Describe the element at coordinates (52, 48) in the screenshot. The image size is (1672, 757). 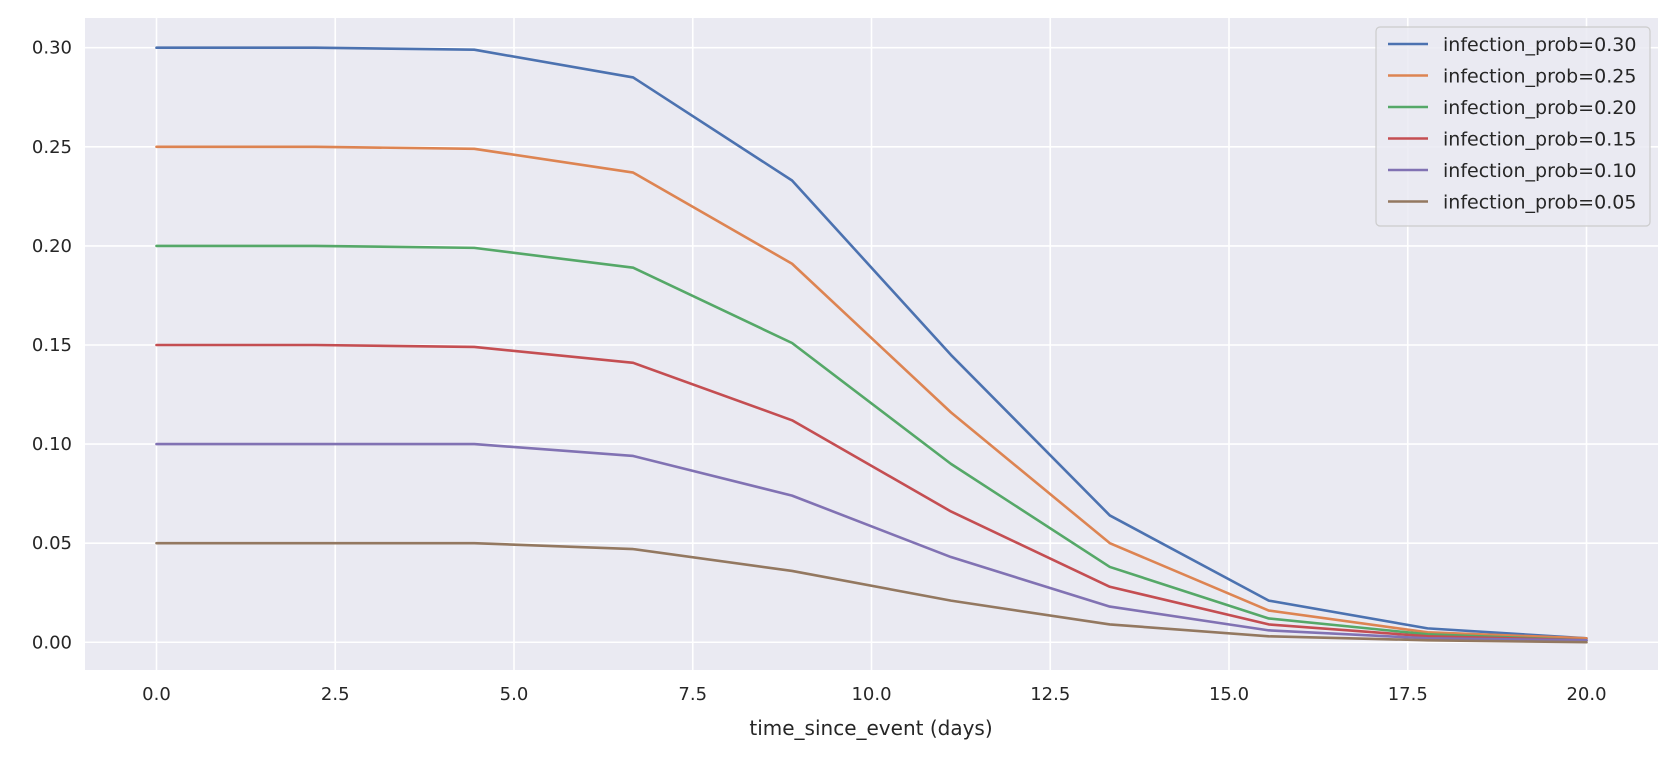
I see `y-tick-label: 0.30` at that location.